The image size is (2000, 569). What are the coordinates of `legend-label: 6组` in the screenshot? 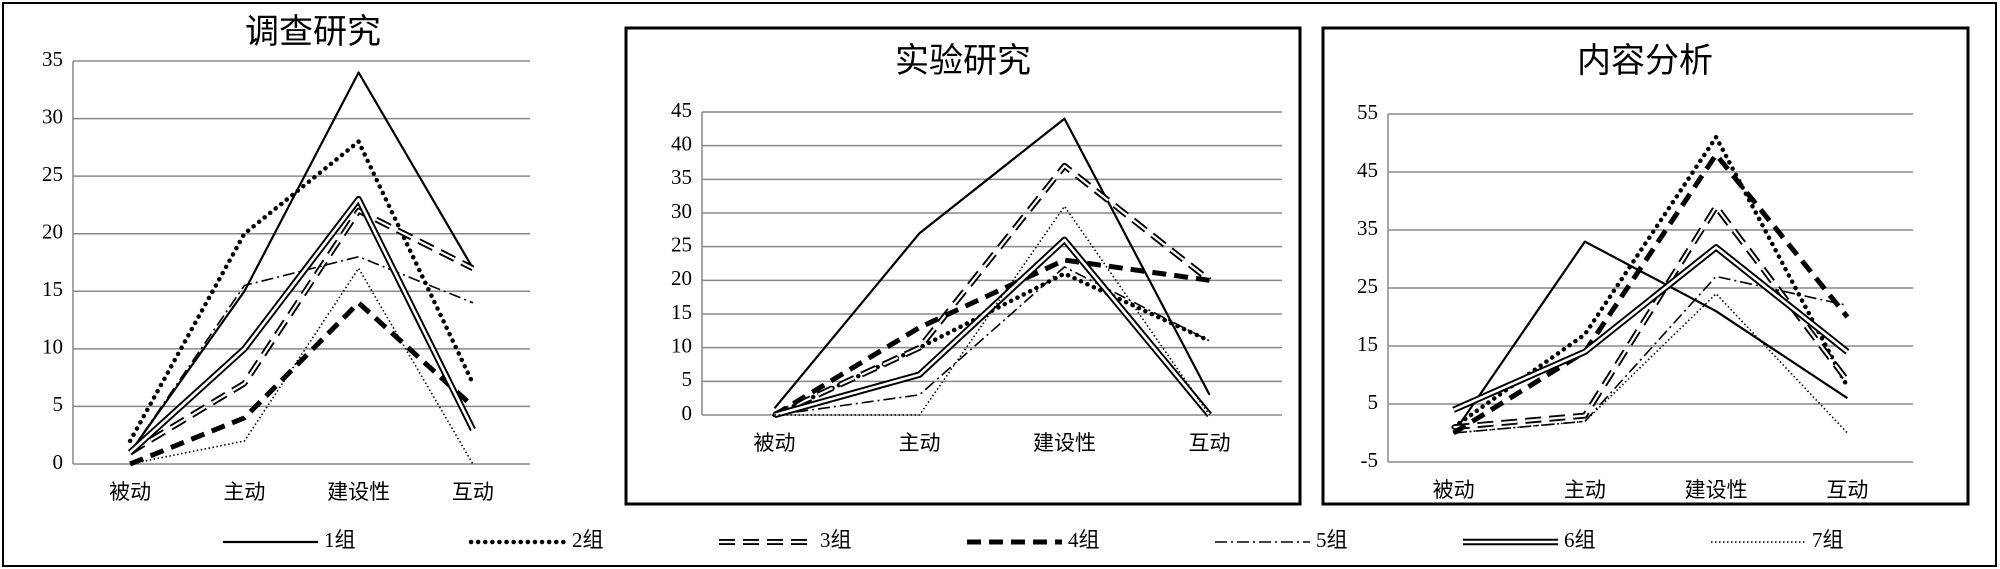 It's located at (1580, 540).